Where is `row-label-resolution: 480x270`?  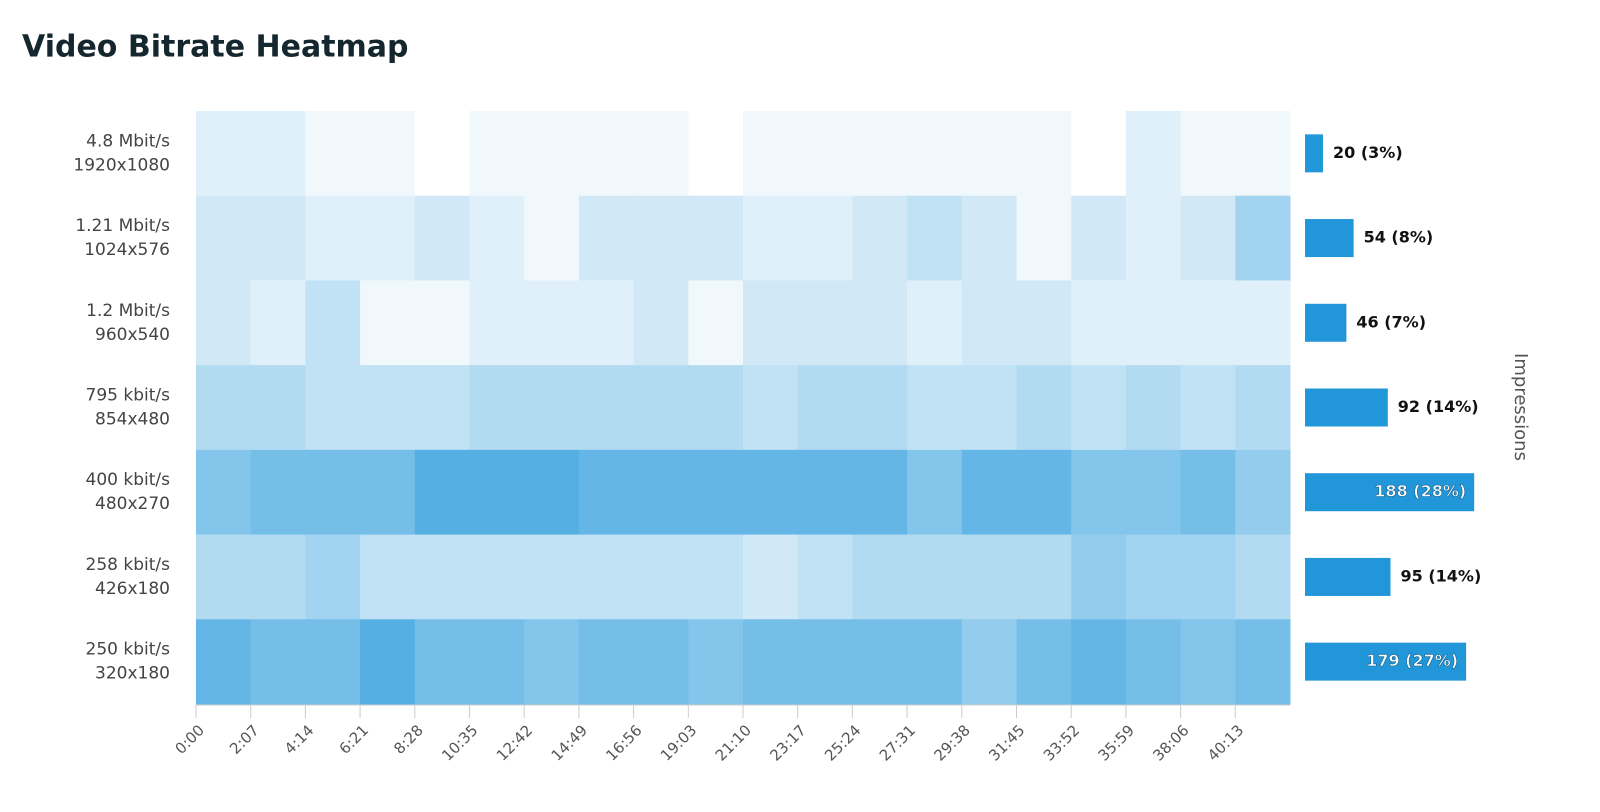
row-label-resolution: 480x270 is located at coordinates (132, 504).